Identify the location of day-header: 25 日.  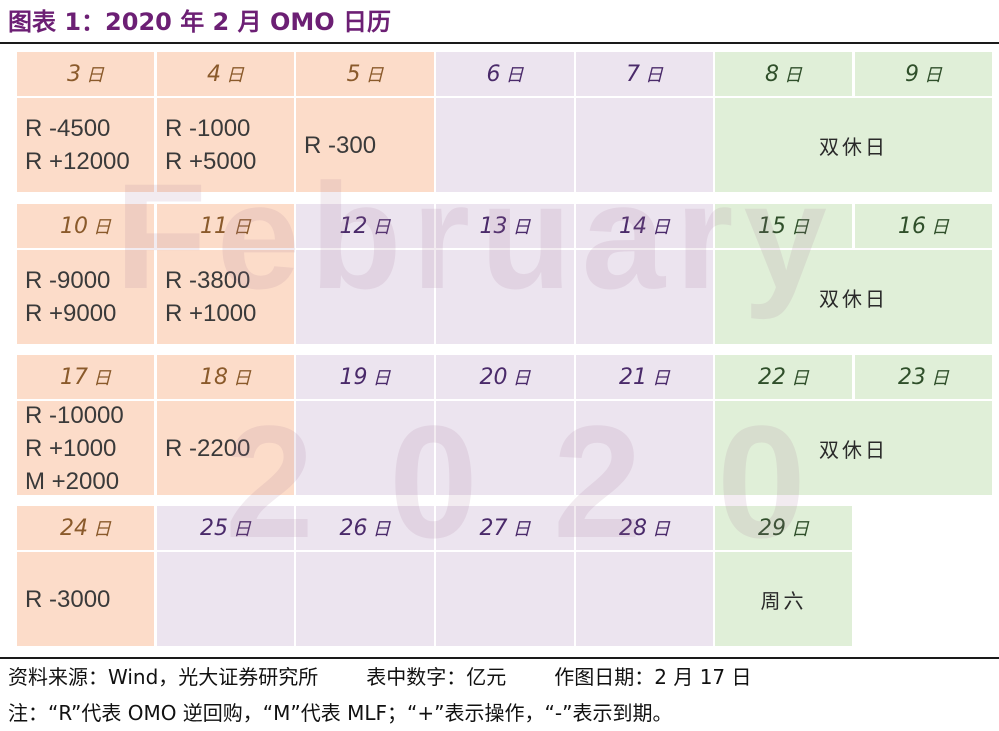
(225, 528).